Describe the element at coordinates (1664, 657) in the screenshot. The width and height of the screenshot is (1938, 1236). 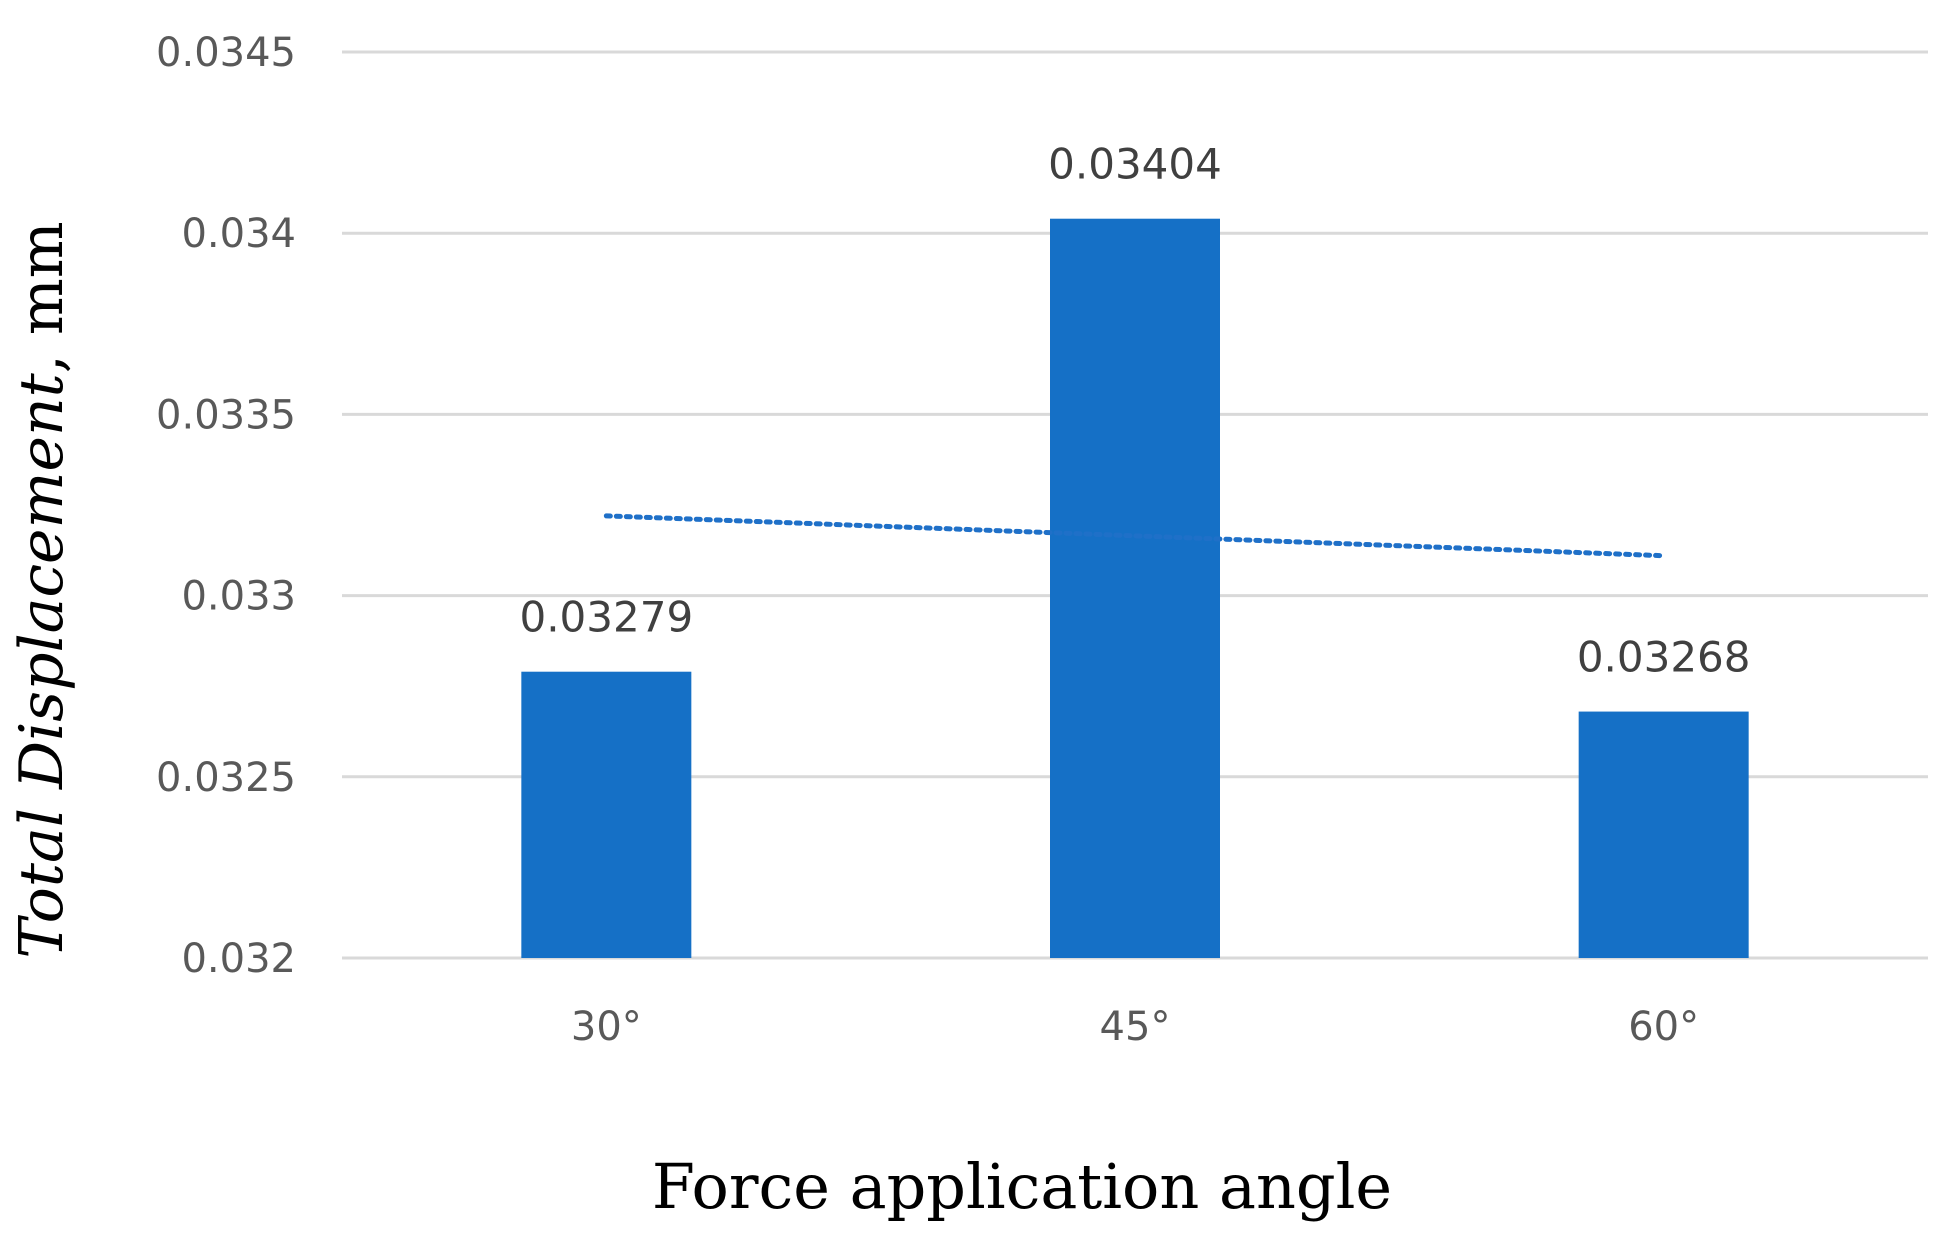
I see `data-label: 0.03268` at that location.